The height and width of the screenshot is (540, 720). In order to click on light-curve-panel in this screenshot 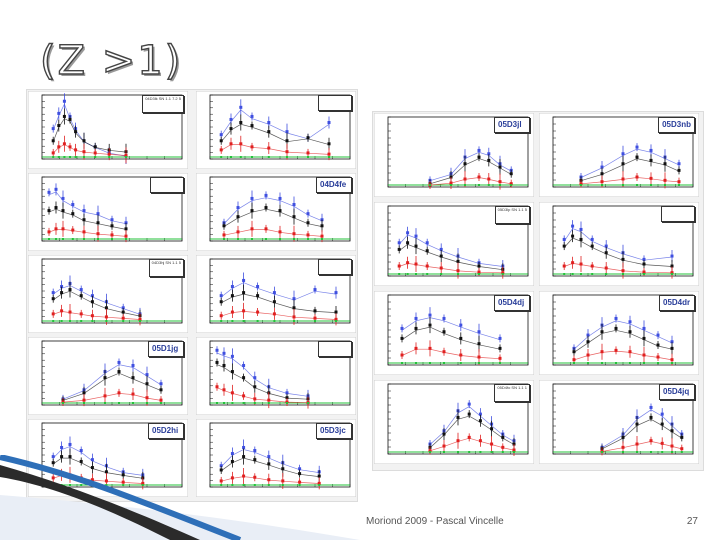, I will do `click(276, 130)`.